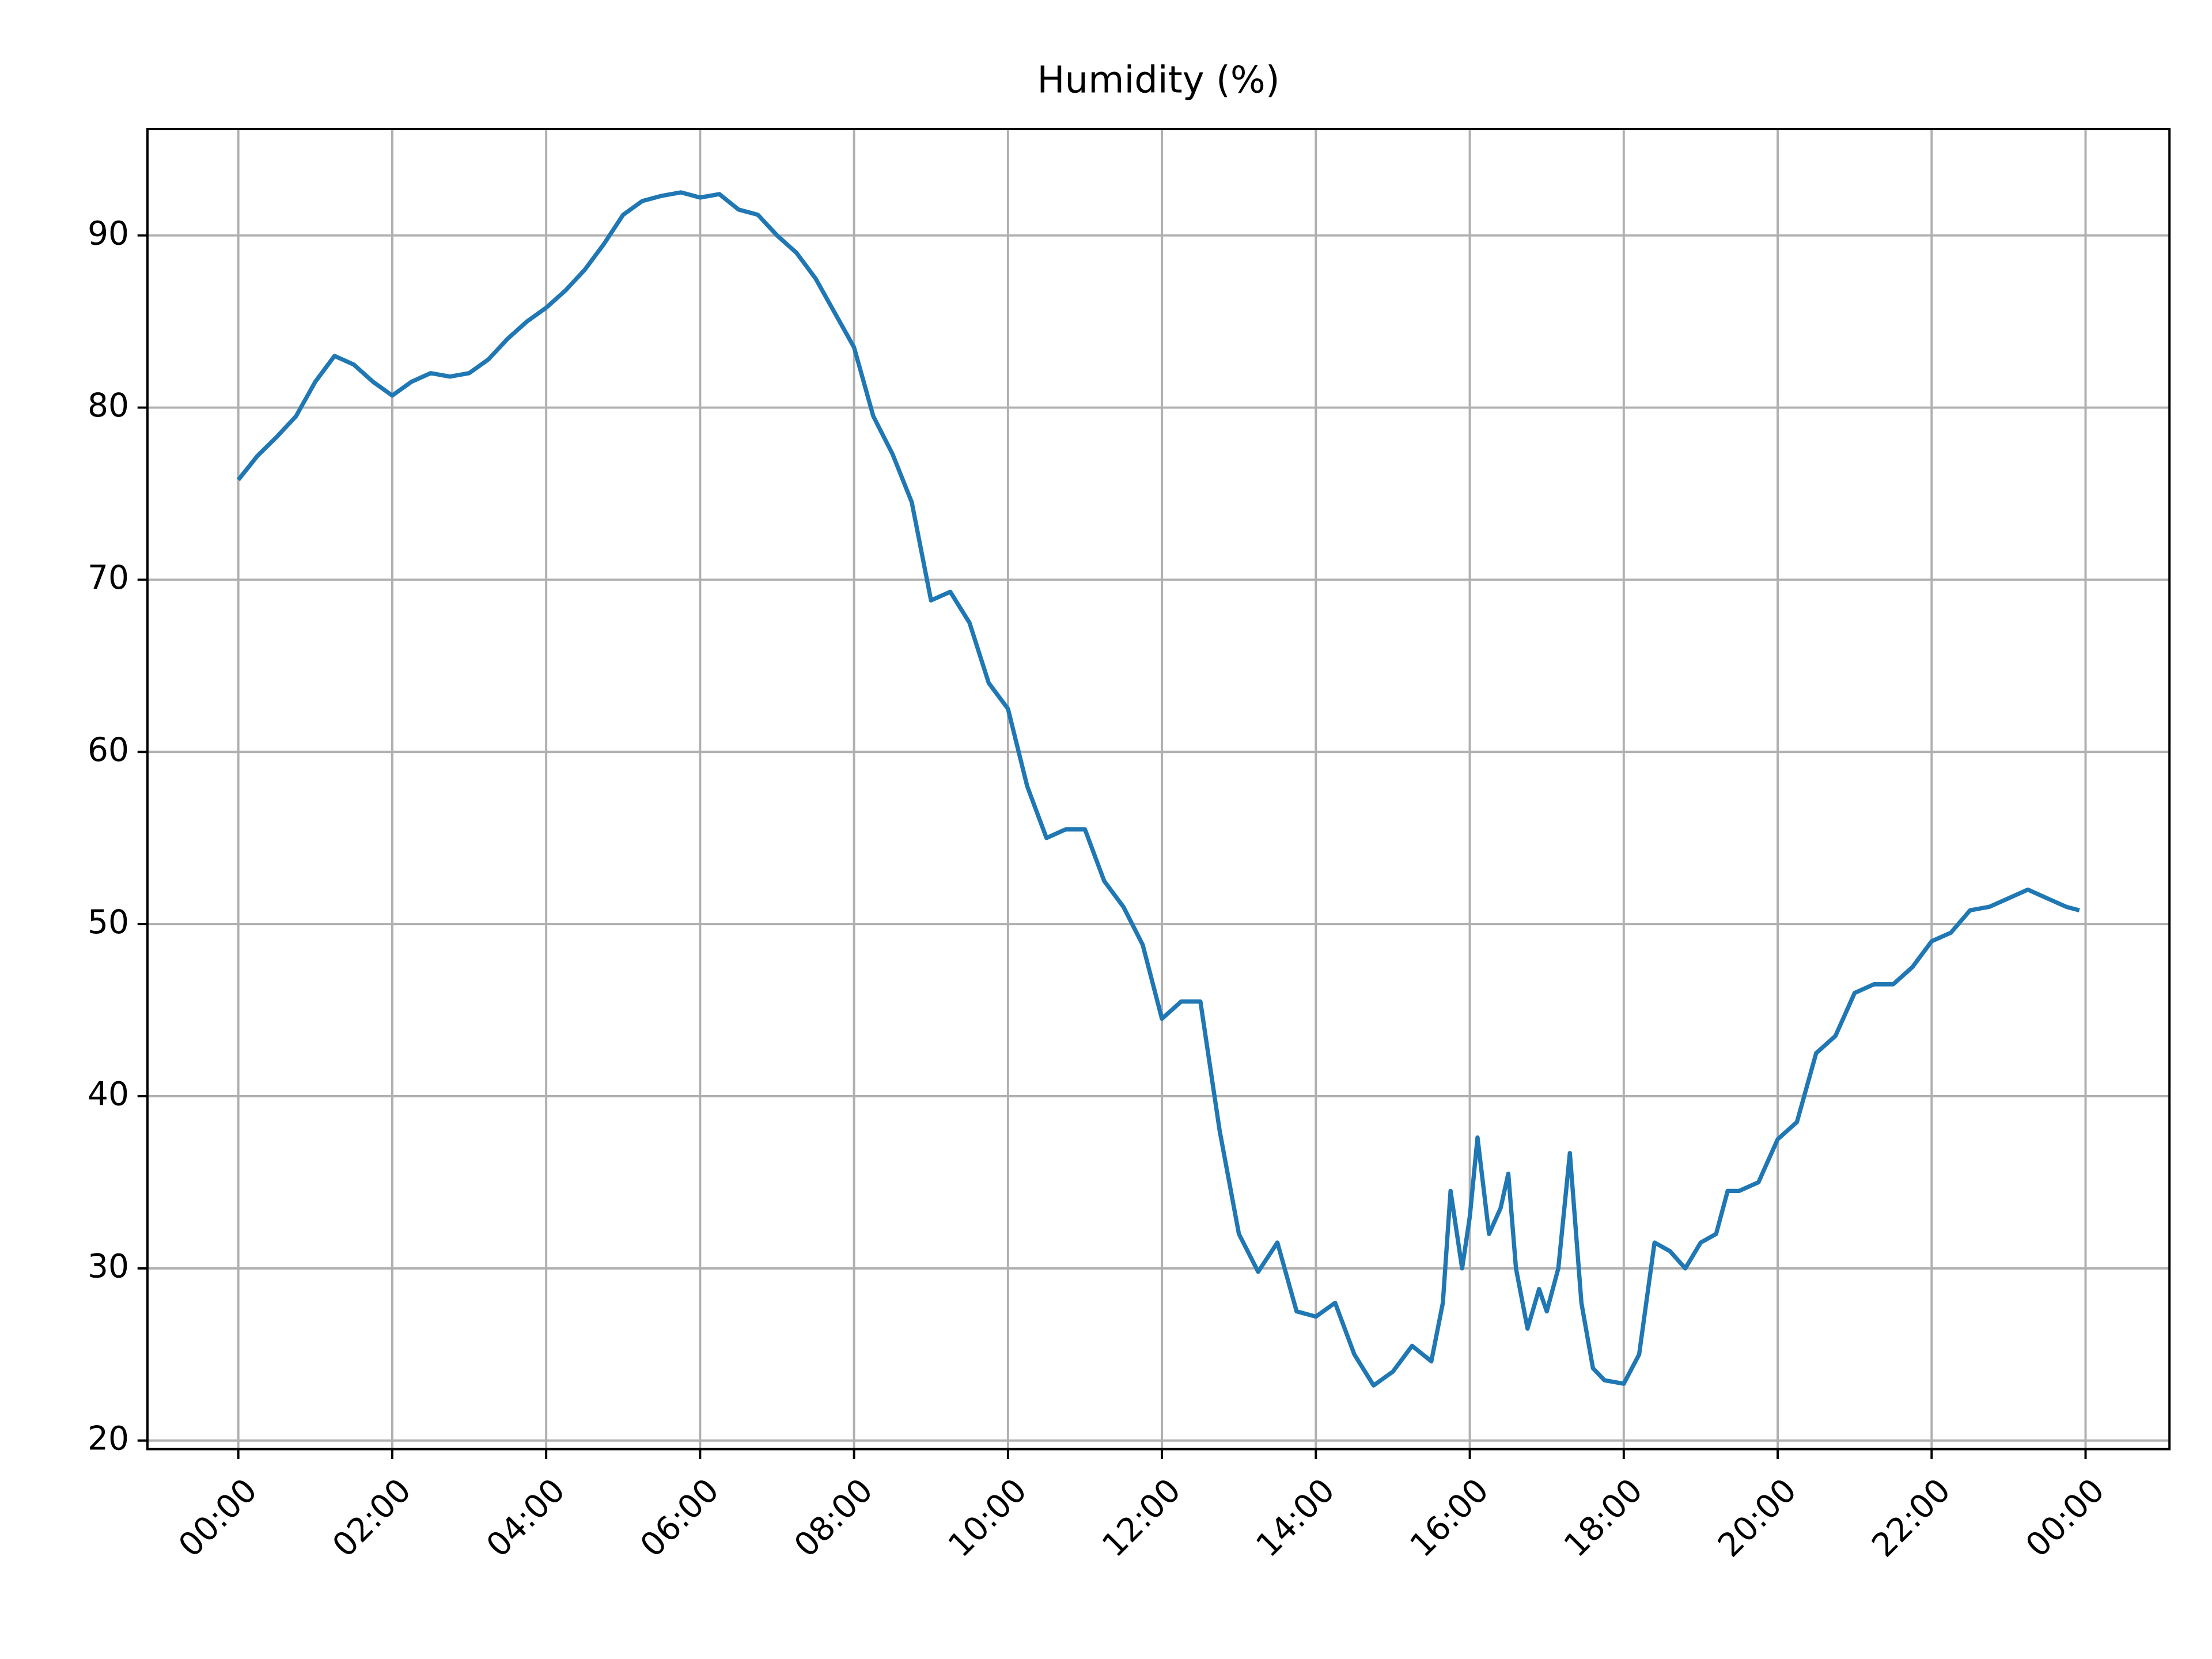 The image size is (2212, 1659). What do you see at coordinates (526, 1518) in the screenshot?
I see `x-tick-label: 04:00` at bounding box center [526, 1518].